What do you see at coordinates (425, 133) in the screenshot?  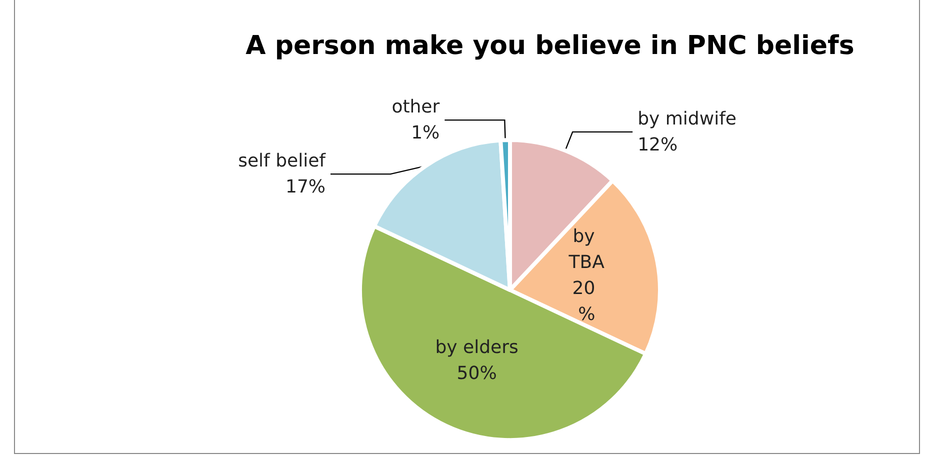 I see `data-label: 1%` at bounding box center [425, 133].